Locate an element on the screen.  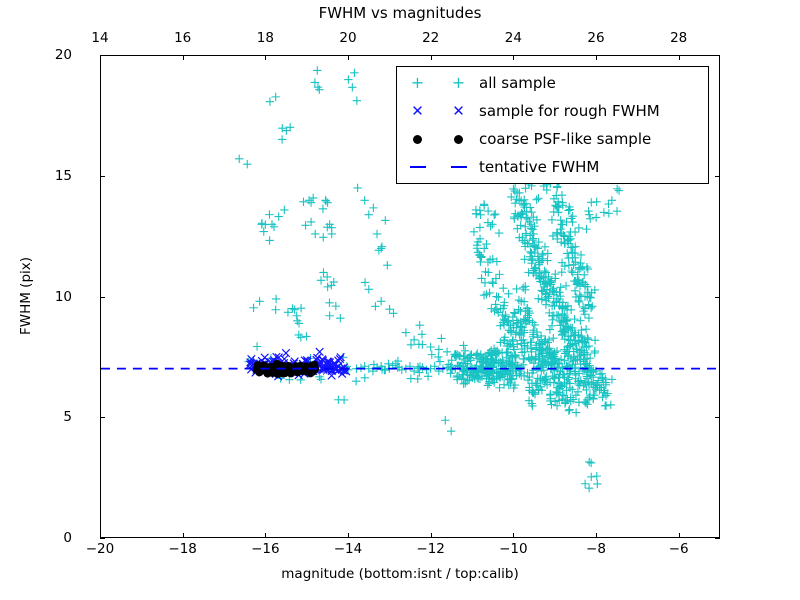
x-tick-label-bottom: −8 is located at coordinates (596, 549).